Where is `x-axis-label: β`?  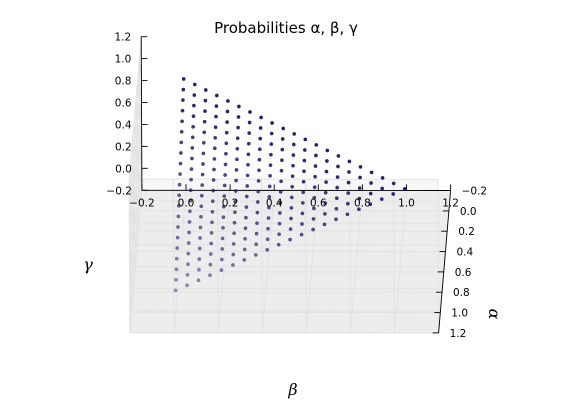
x-axis-label: β is located at coordinates (292, 389).